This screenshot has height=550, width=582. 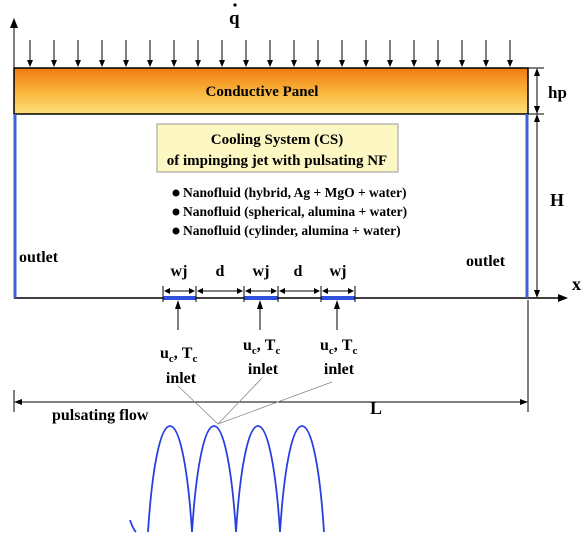 I want to click on inlet-label-1: inlet, so click(x=181, y=378).